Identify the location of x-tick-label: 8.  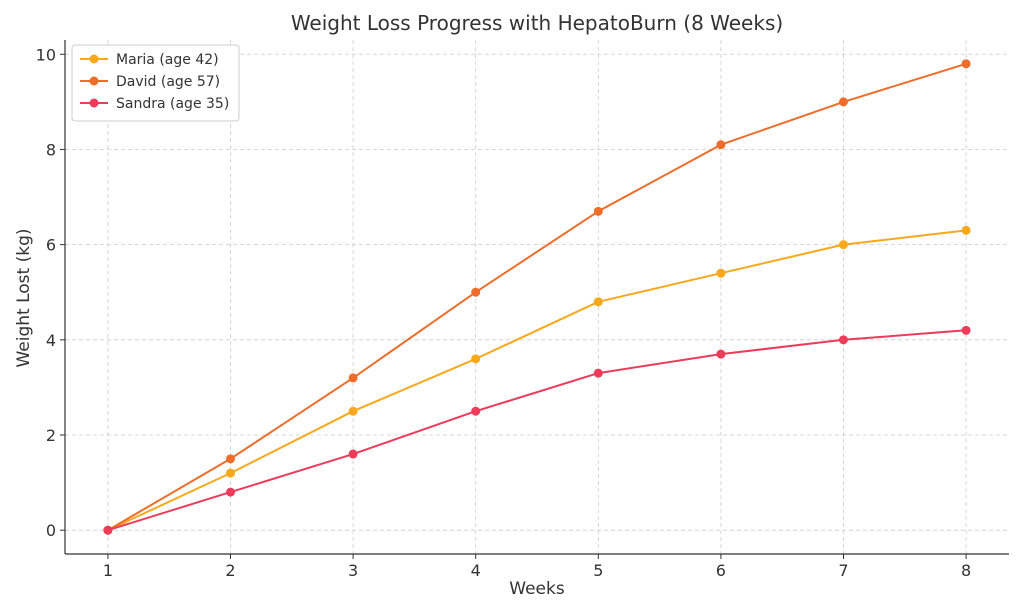
(966, 570).